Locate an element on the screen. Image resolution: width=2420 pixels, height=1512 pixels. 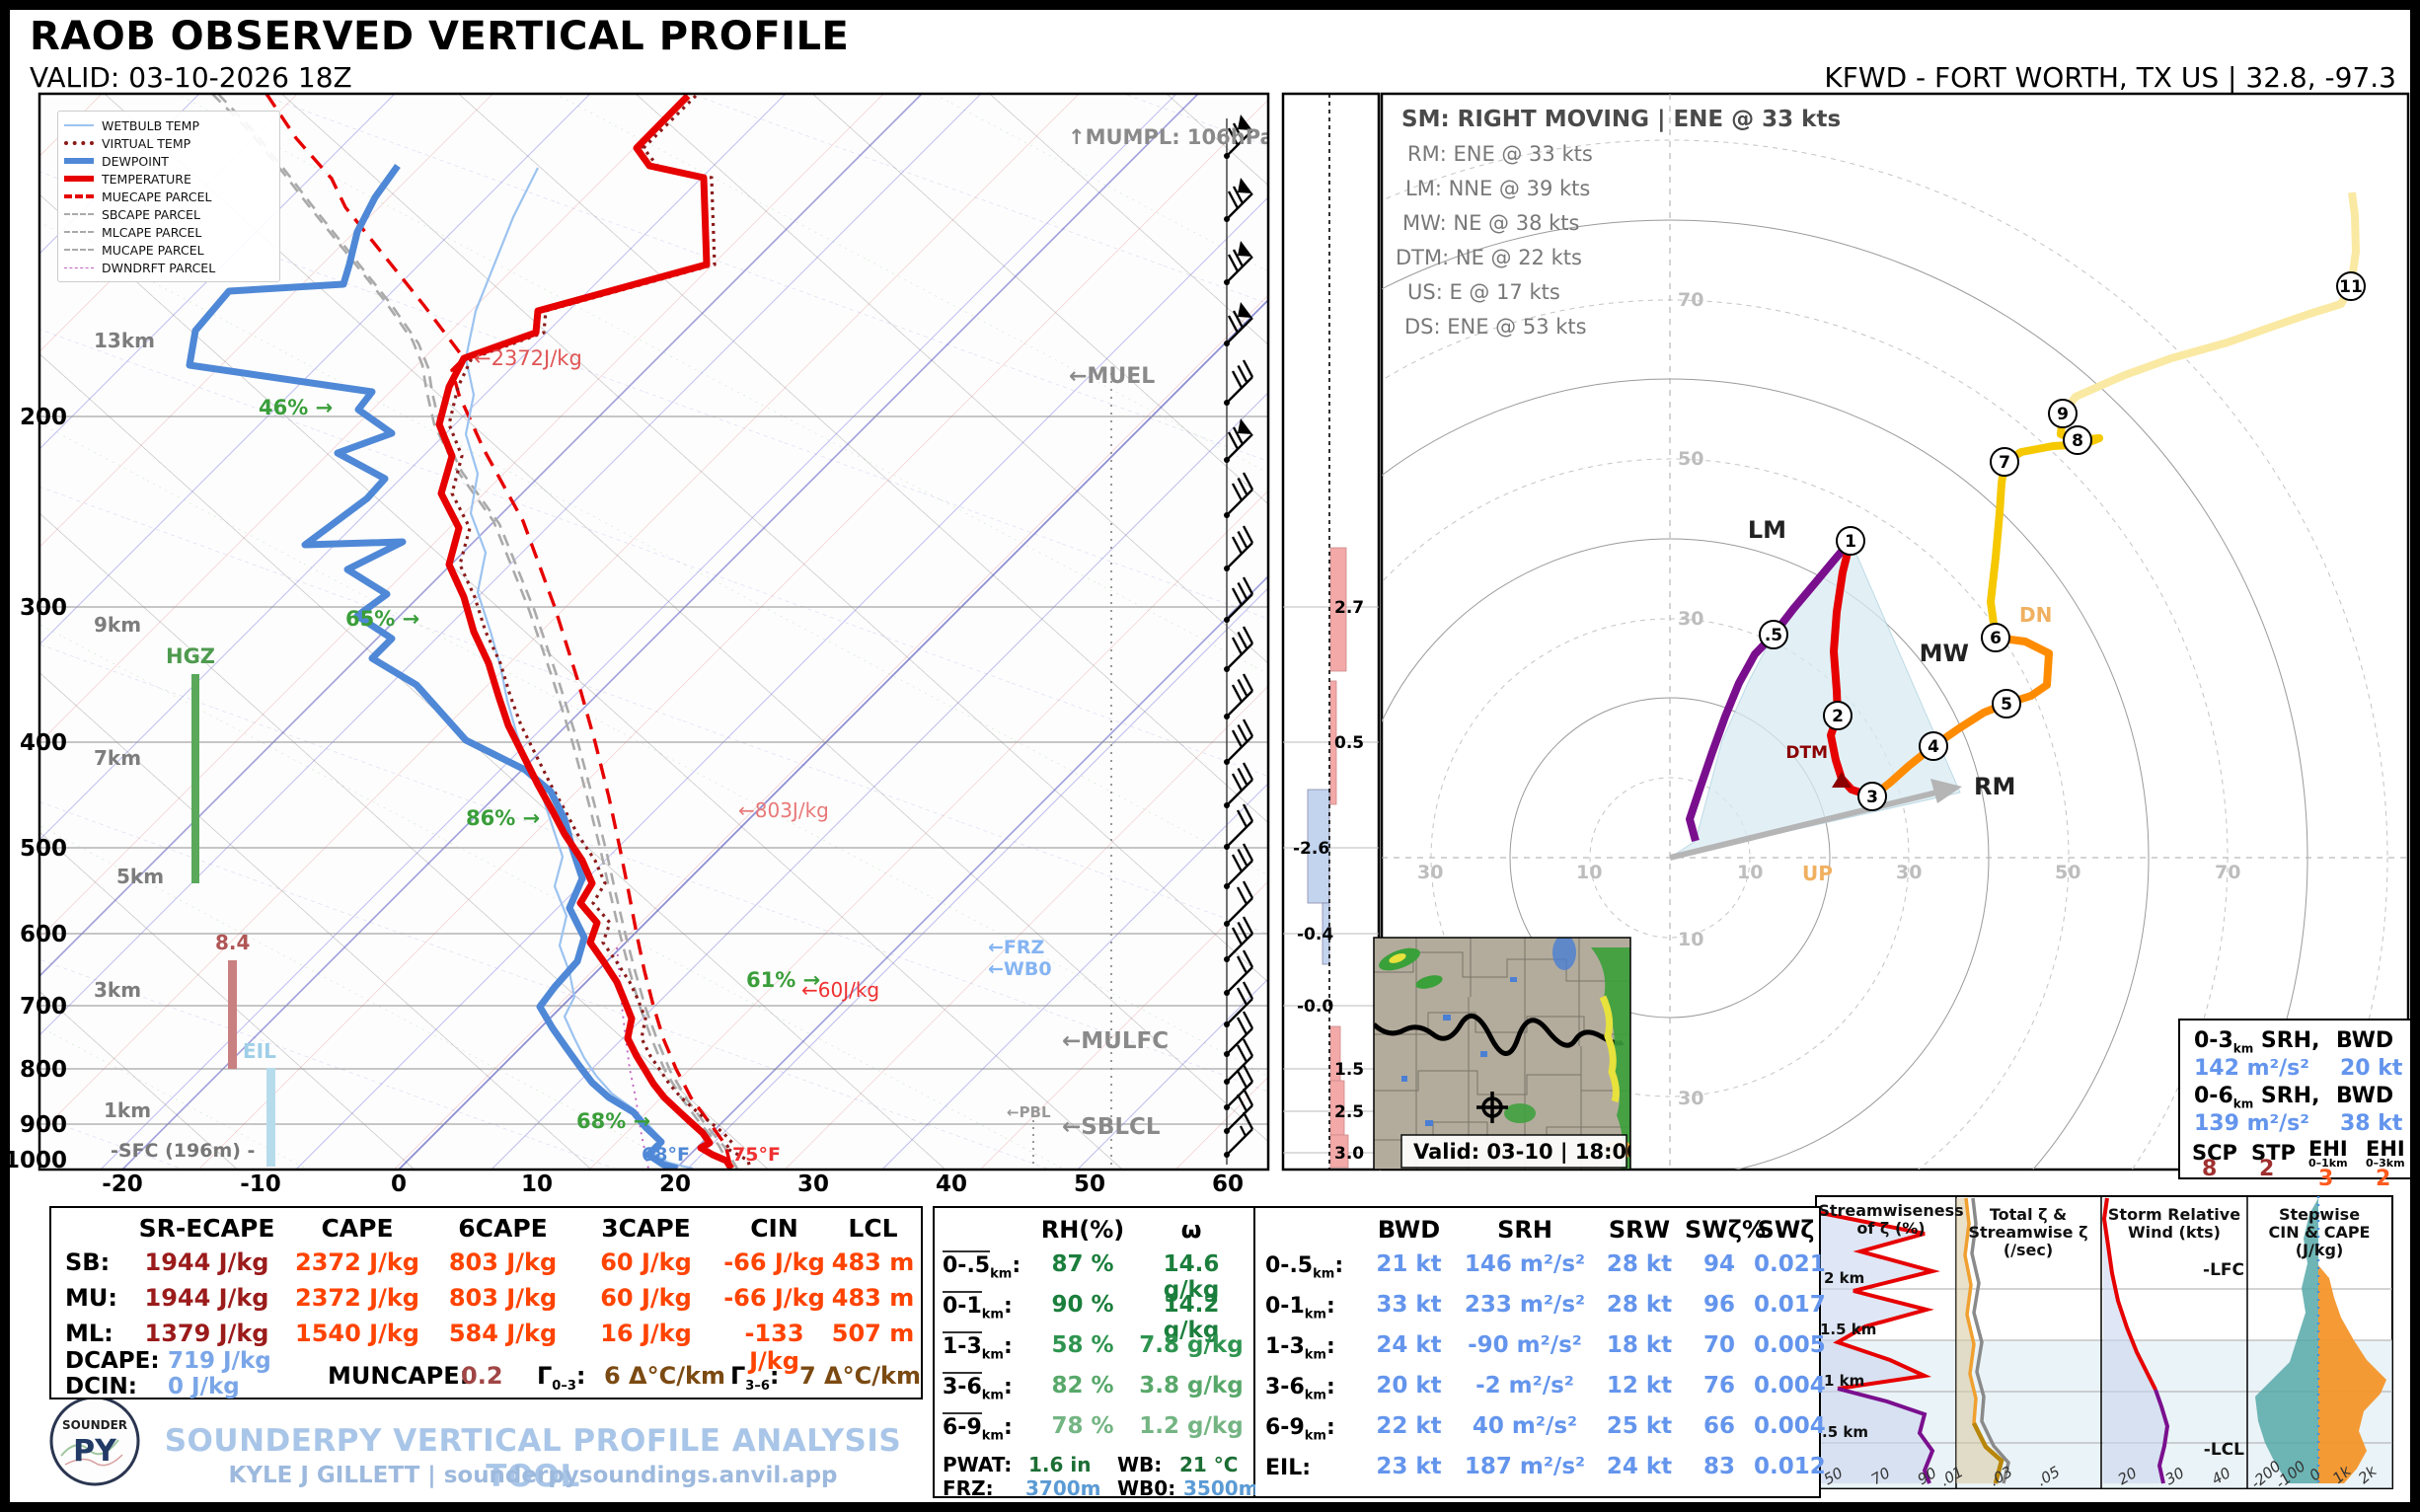
svg-text: Storm Relative is located at coordinates (2174, 1214).